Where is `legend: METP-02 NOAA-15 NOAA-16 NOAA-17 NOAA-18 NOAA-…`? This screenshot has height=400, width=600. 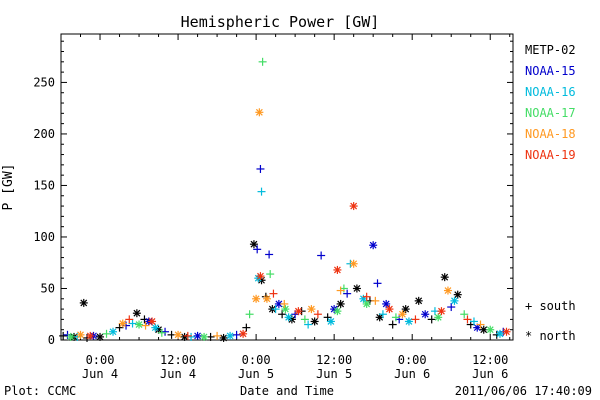 legend: METP-02 NOAA-15 NOAA-16 NOAA-17 NOAA-18 NOAA-… is located at coordinates (550, 102).